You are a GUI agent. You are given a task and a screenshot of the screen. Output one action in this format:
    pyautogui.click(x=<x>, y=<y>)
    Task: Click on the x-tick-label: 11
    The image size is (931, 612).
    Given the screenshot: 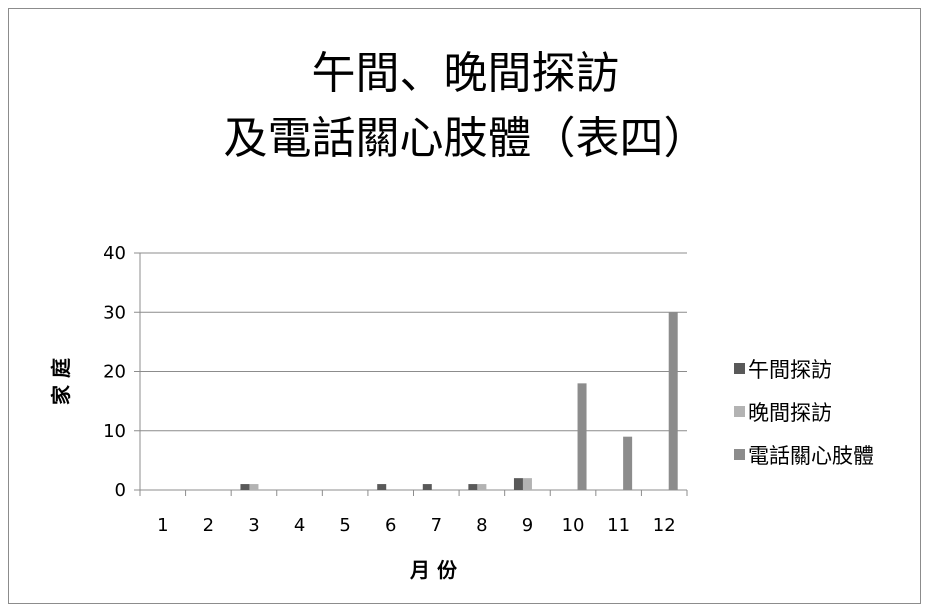 What is the action you would take?
    pyautogui.click(x=618, y=525)
    